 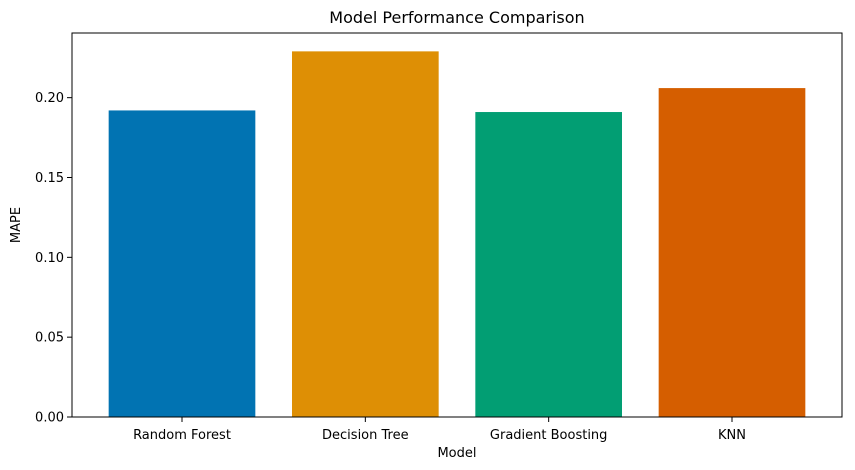 I want to click on x-tick-label: Gradient Boosting, so click(x=549, y=435).